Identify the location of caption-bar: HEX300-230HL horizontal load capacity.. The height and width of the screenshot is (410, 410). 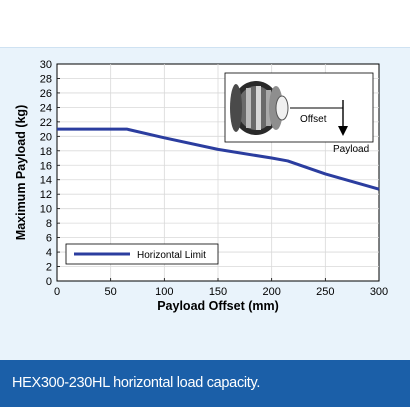
(205, 383).